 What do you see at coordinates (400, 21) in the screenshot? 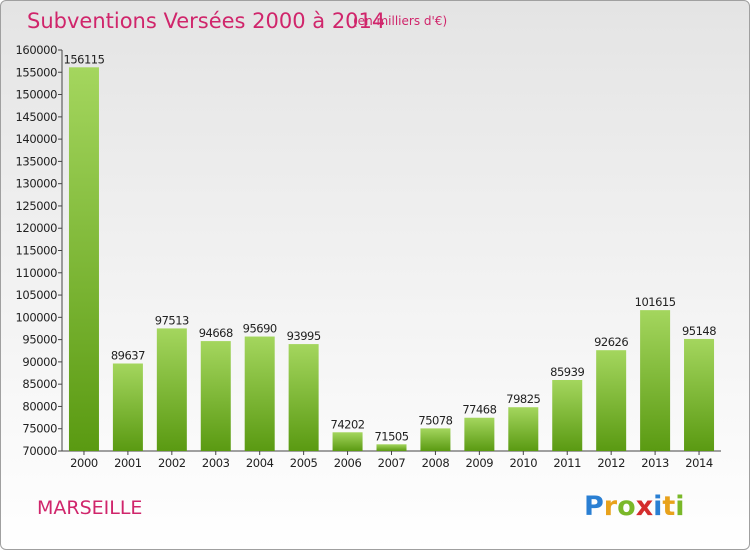
I see `chart-subtitle: (en milliers d'€)` at bounding box center [400, 21].